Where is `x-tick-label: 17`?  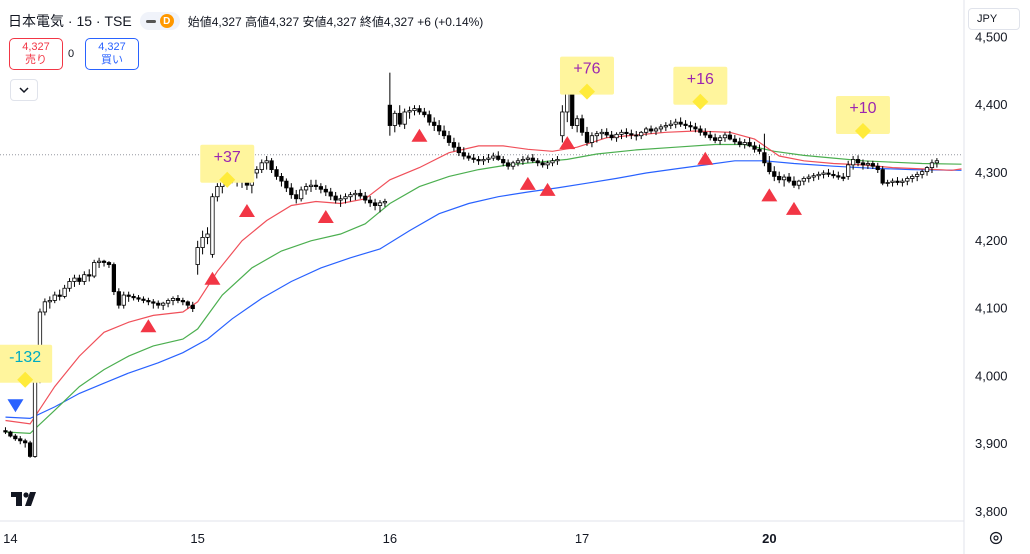 x-tick-label: 17 is located at coordinates (582, 538).